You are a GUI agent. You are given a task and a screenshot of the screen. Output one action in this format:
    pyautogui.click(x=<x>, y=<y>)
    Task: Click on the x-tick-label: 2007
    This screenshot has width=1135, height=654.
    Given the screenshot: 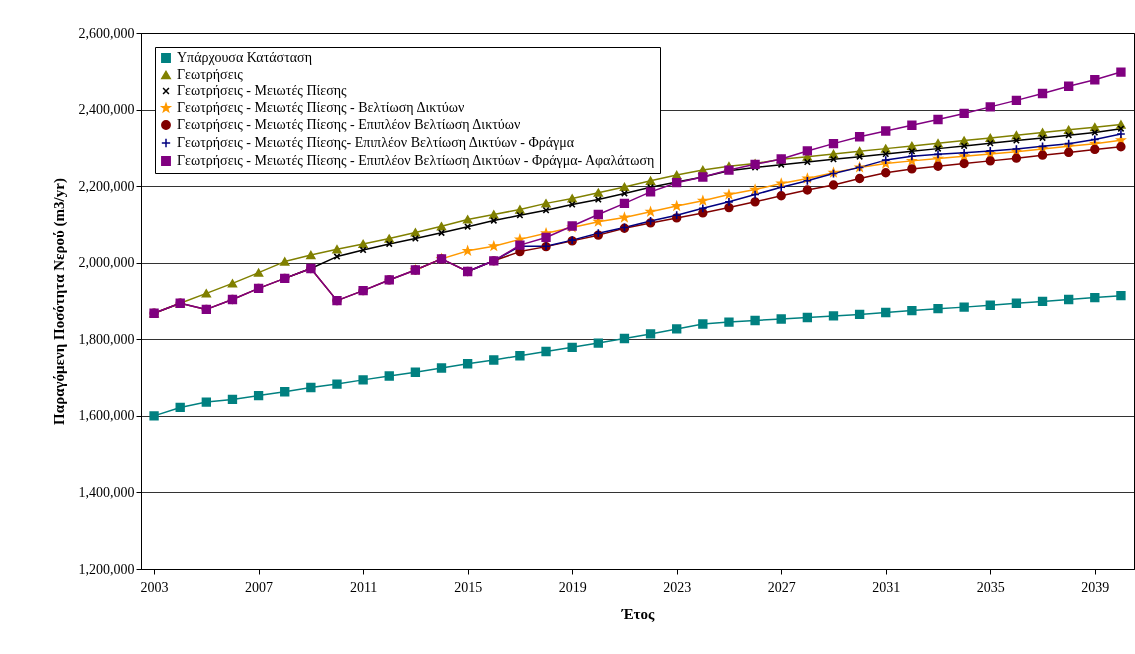 What is the action you would take?
    pyautogui.click(x=259, y=587)
    